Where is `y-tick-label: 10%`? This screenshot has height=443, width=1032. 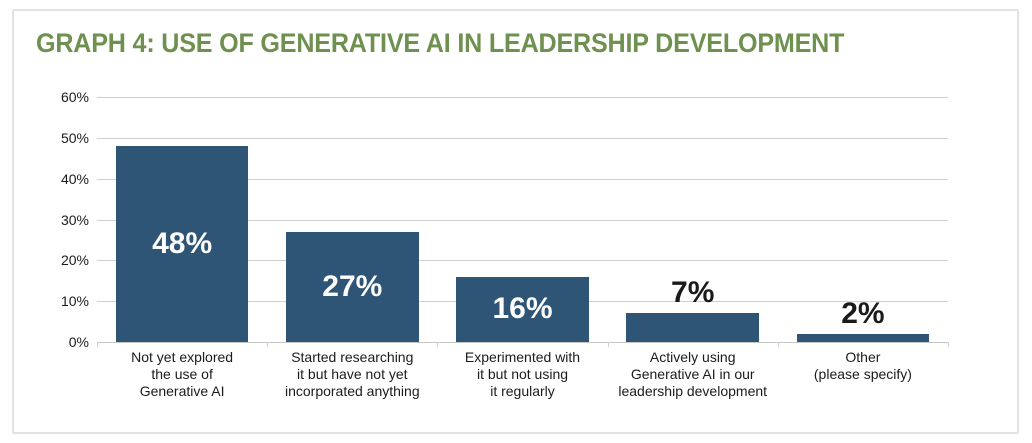 y-tick-label: 10% is located at coordinates (74, 301).